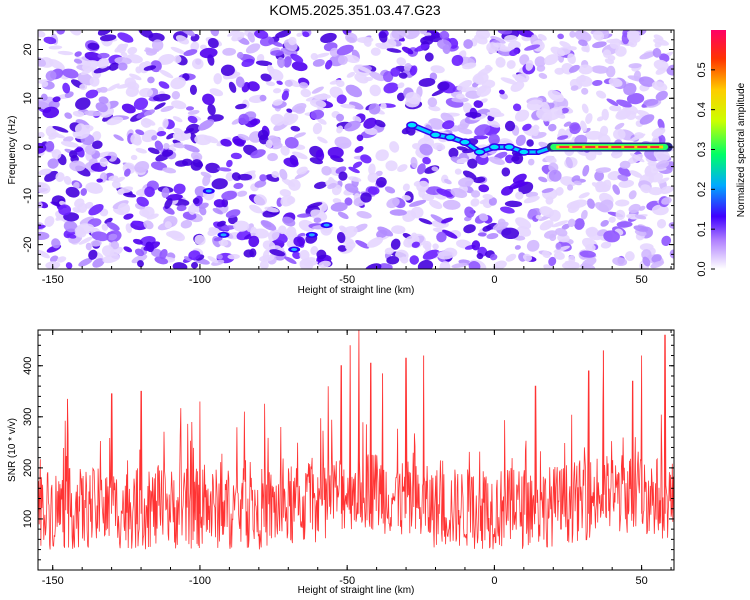 The image size is (750, 600). Describe the element at coordinates (354, 10) in the screenshot. I see `figure-title: KOM5.2025.351.03.47.G23` at that location.